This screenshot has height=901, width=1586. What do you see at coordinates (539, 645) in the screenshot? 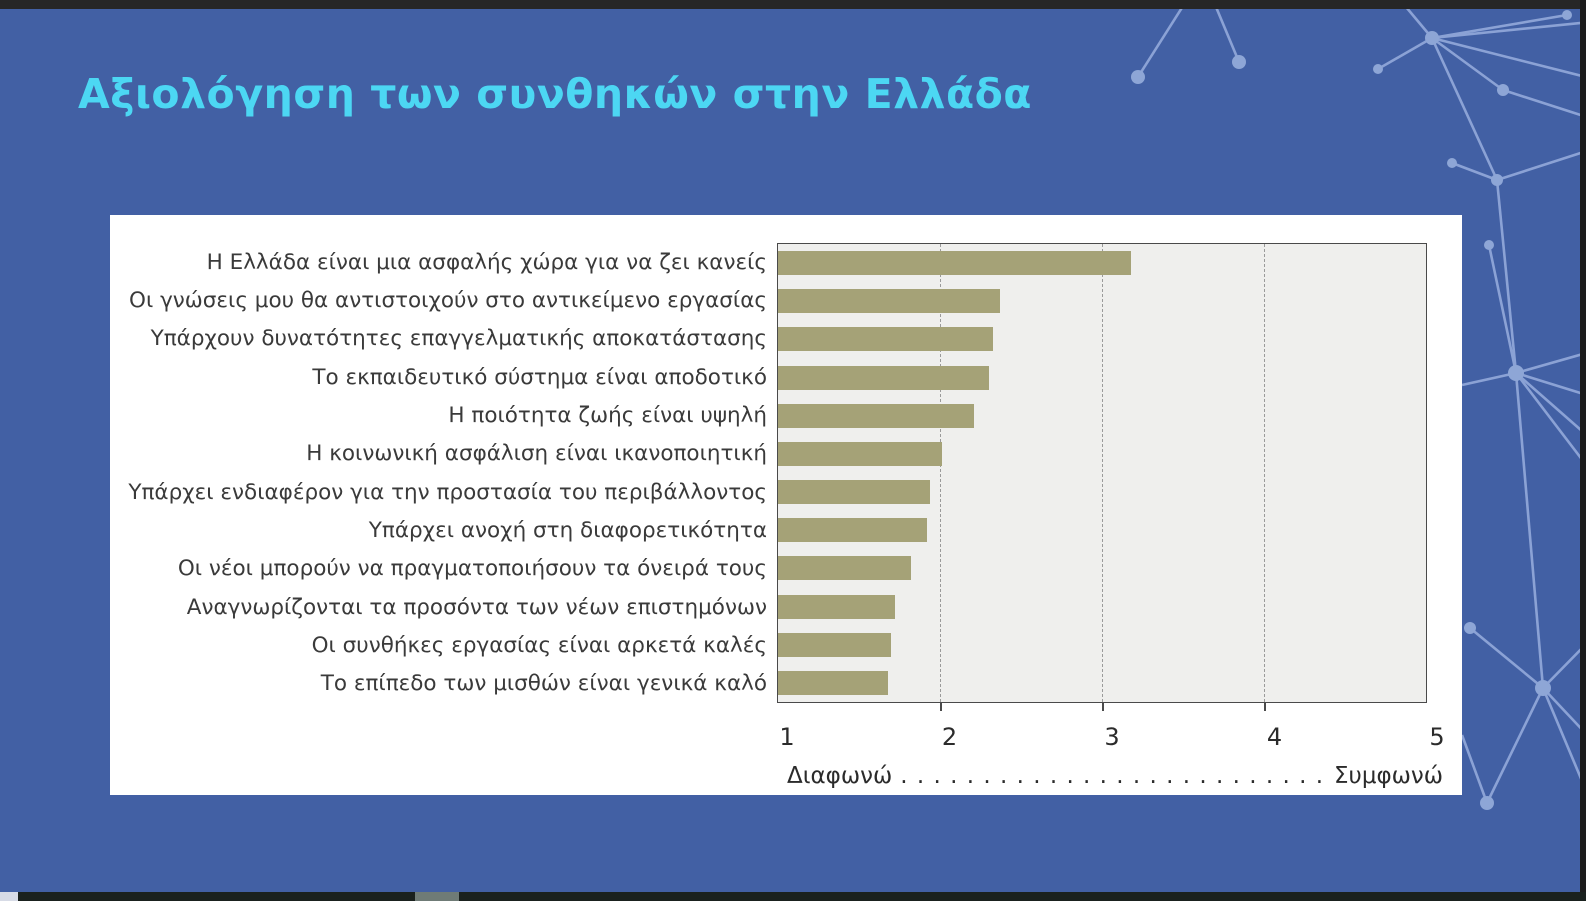
I see `category-label: Οι συνθήκες εργασίας είναι αρκετά καλές` at bounding box center [539, 645].